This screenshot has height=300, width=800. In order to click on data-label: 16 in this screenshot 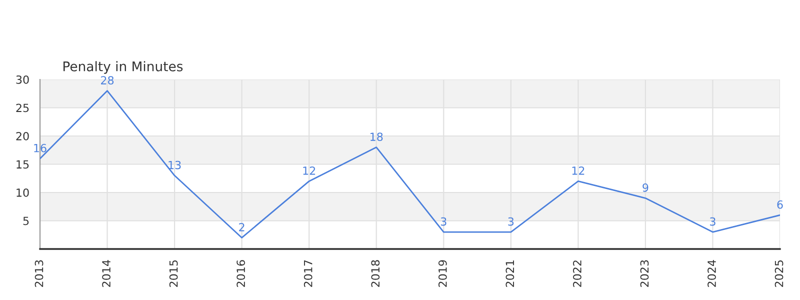, I will do `click(40, 148)`.